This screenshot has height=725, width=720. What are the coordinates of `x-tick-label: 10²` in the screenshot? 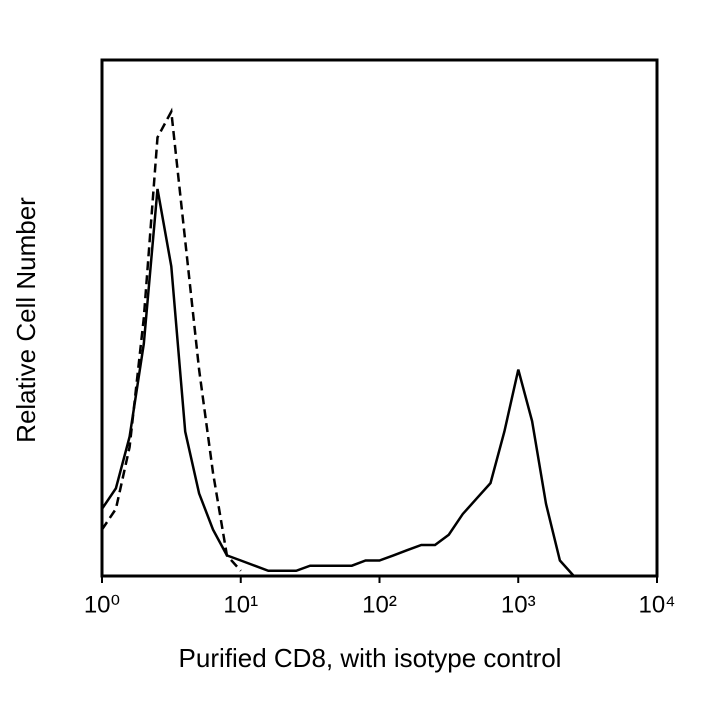 It's located at (379, 604).